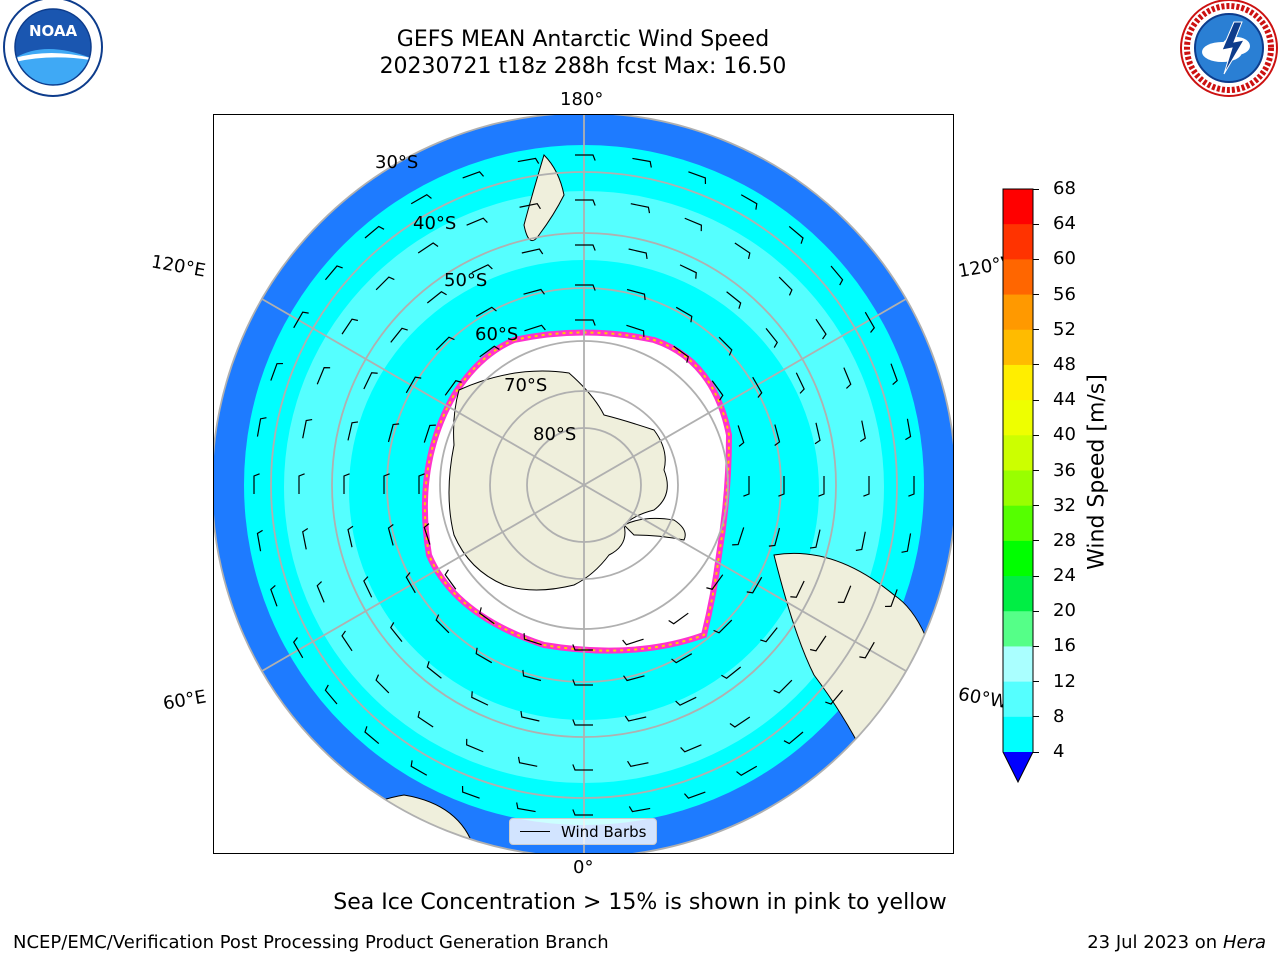  I want to click on colorbar-tick-label: 36, so click(1064, 470).